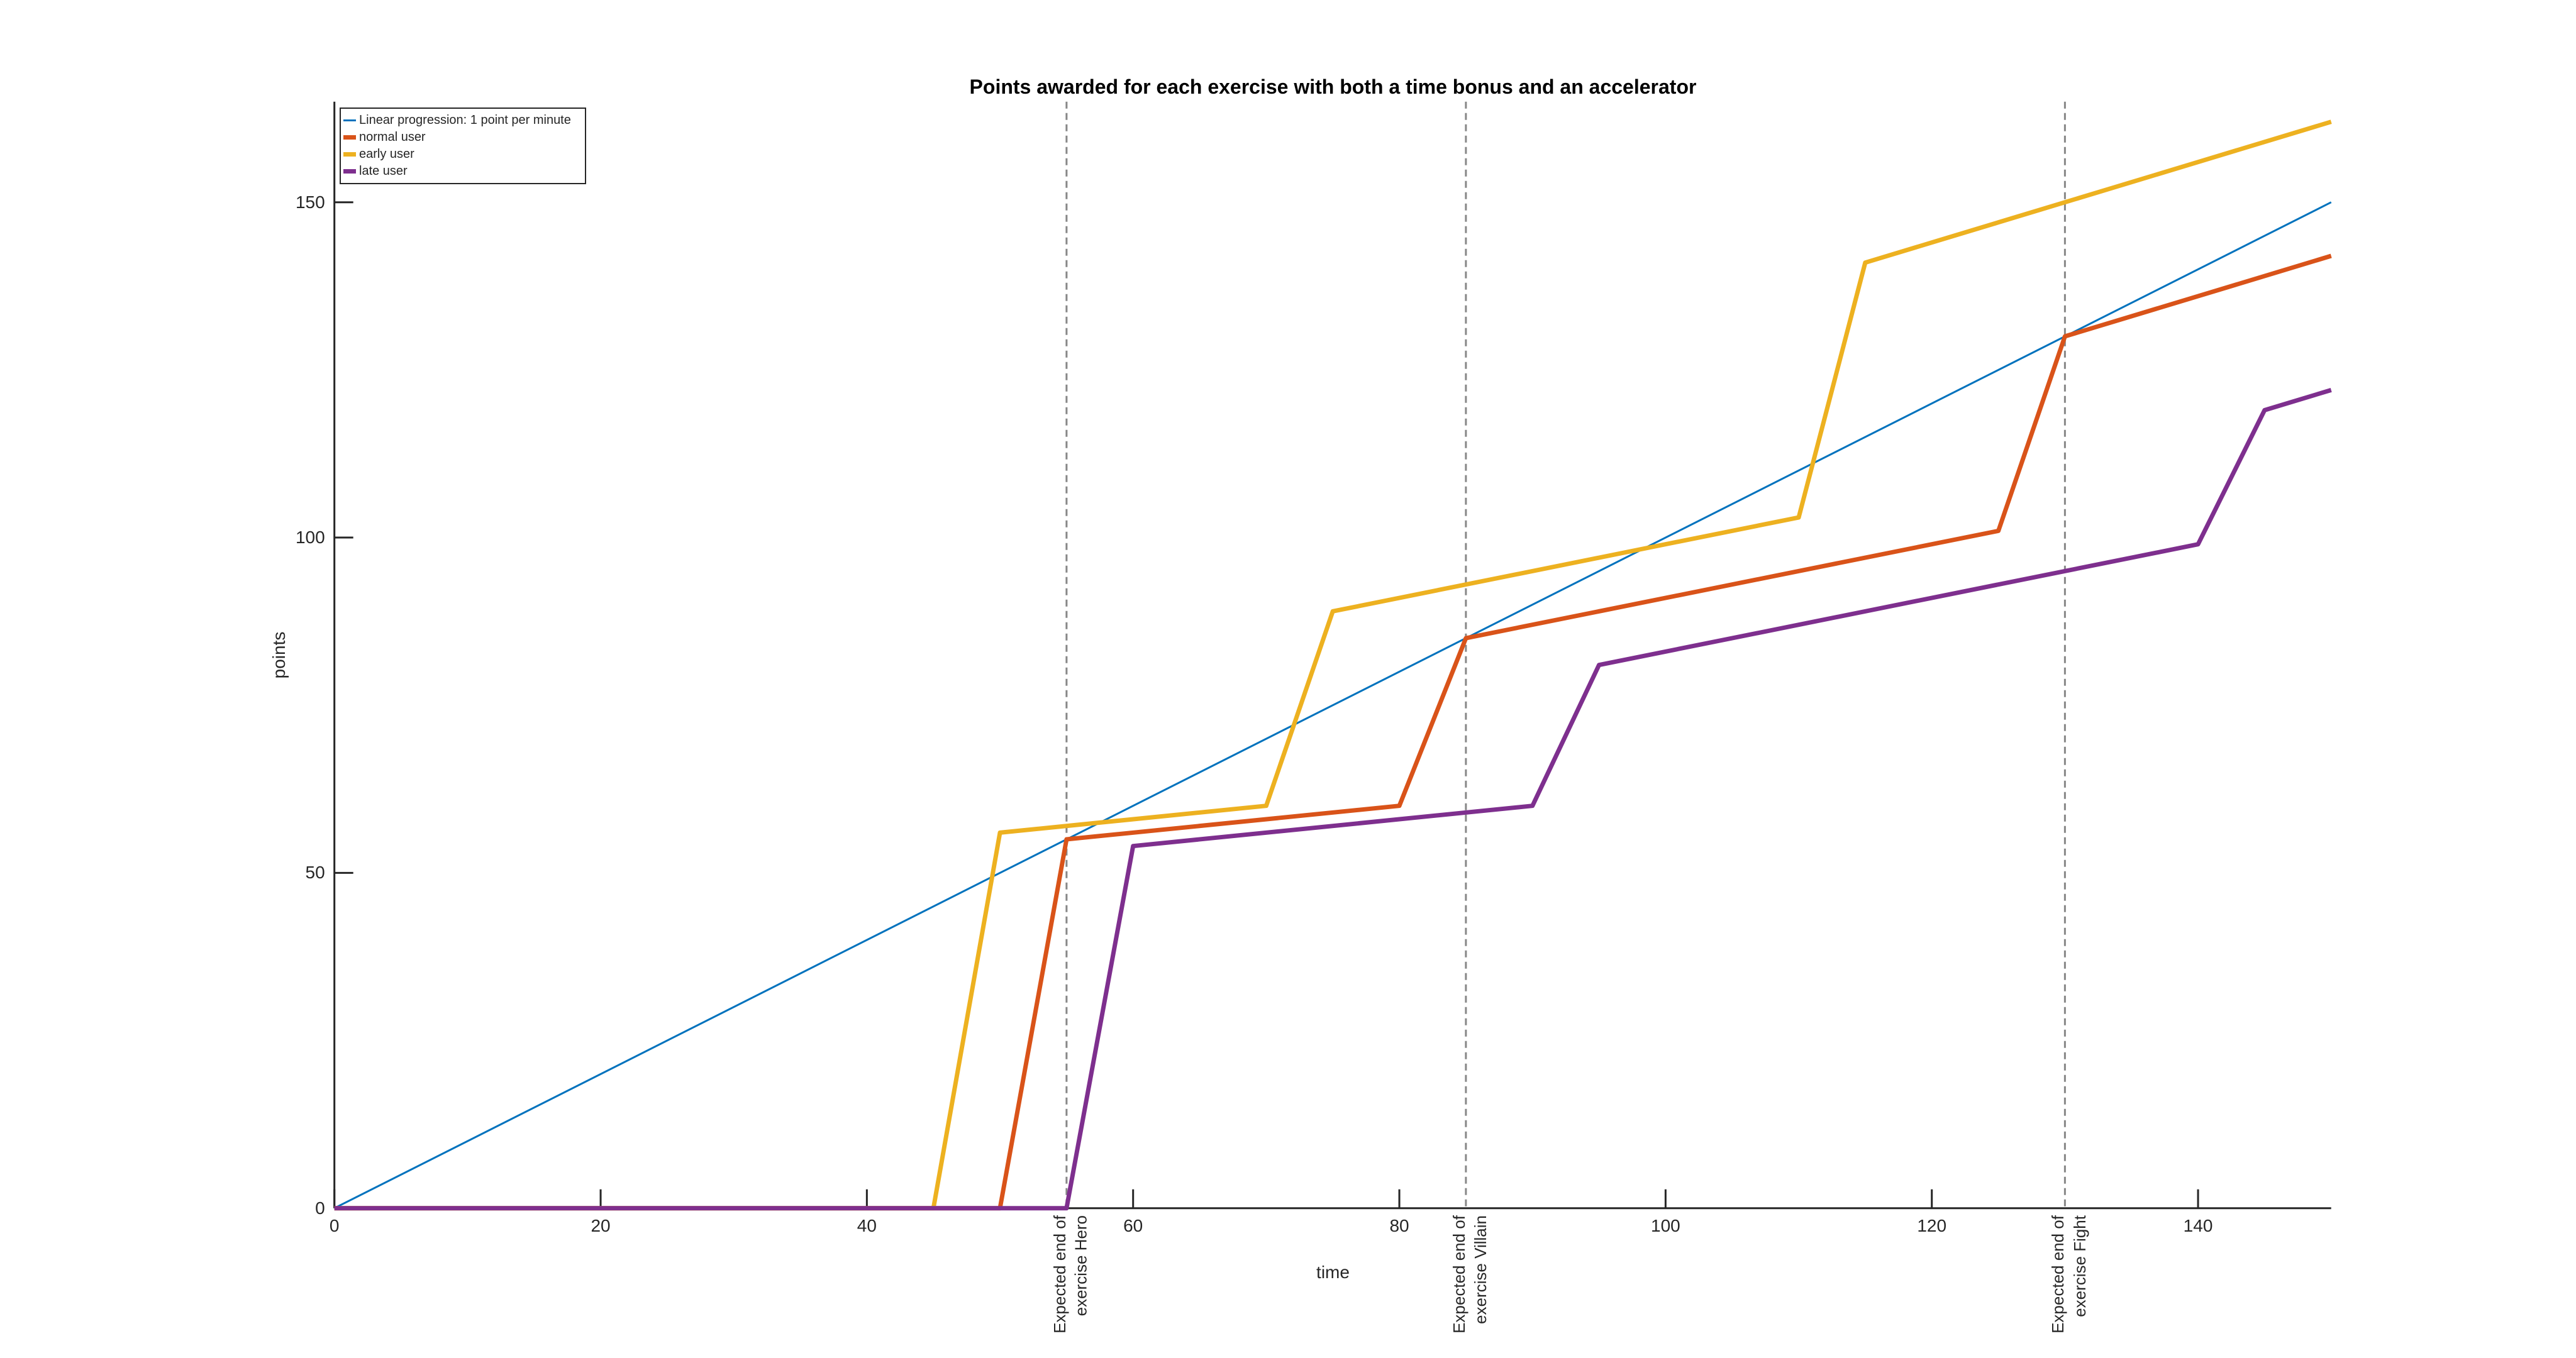 The width and height of the screenshot is (2576, 1358). Describe the element at coordinates (464, 154) in the screenshot. I see `legend-row-2: early user` at that location.